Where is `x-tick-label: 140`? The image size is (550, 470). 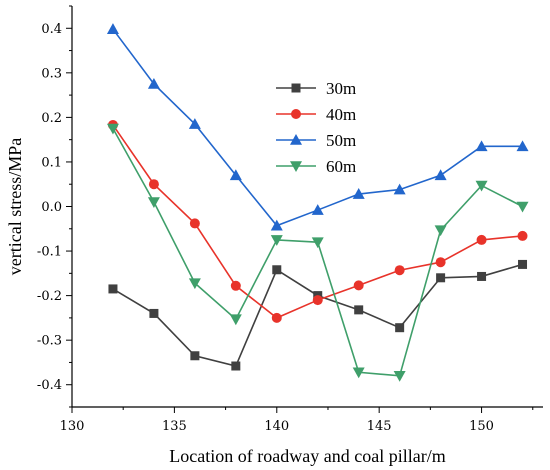
x-tick-label: 140 is located at coordinates (276, 426).